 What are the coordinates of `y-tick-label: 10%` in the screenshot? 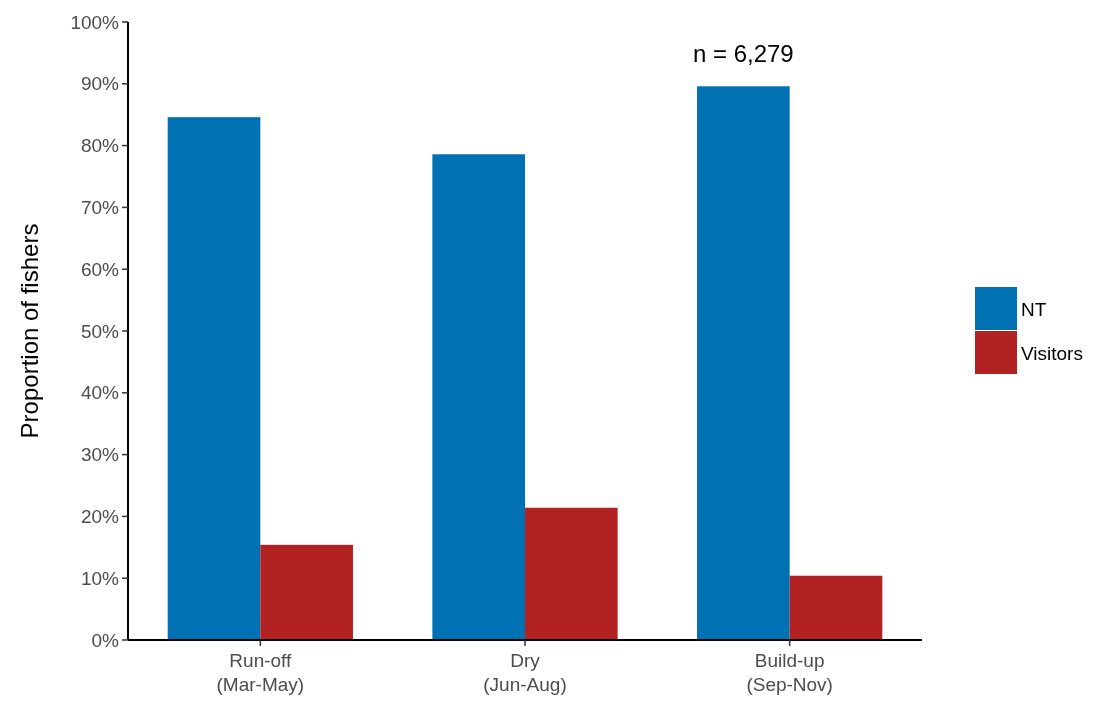 It's located at (100, 578).